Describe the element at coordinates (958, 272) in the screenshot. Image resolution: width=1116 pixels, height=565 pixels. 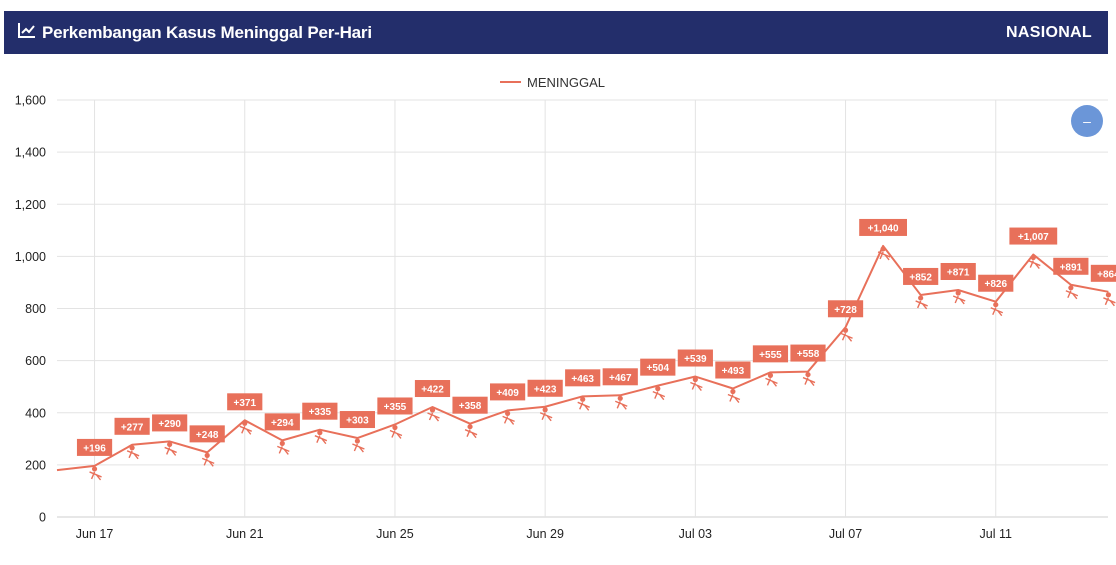
I see `data-label: +871` at that location.